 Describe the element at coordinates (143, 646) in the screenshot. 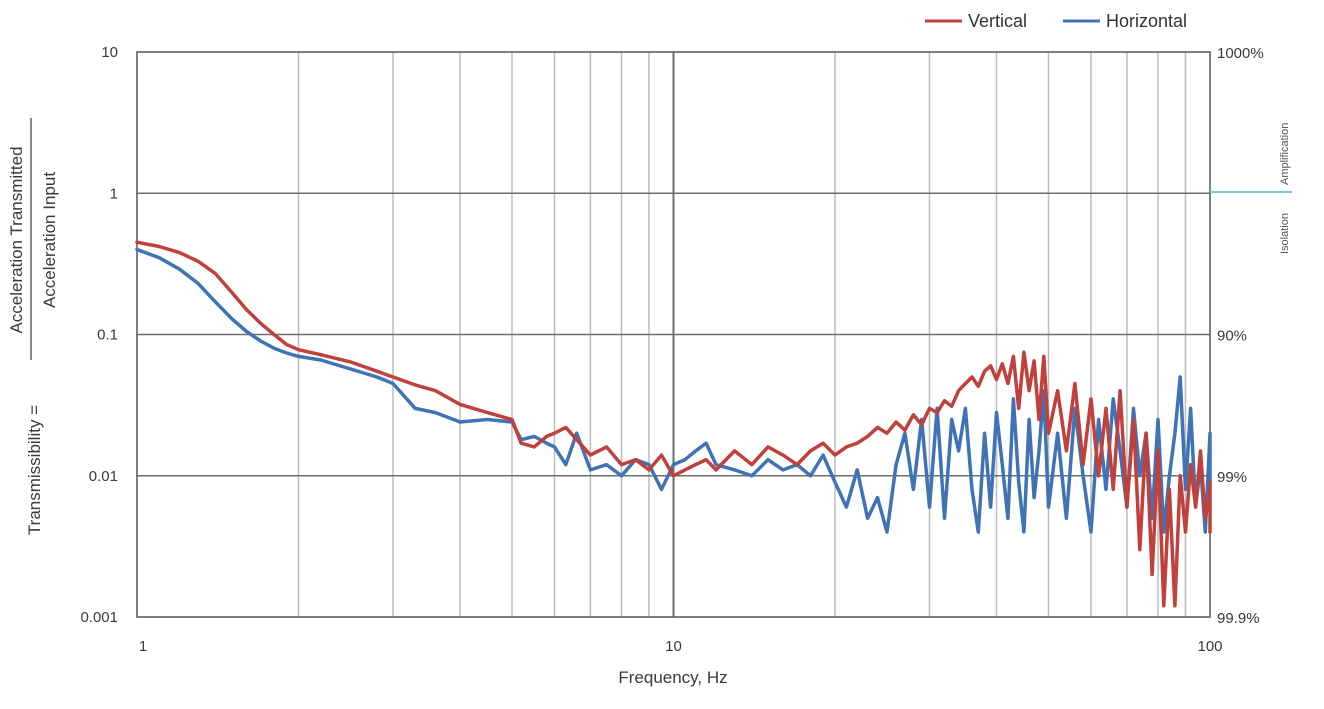

I see `x-tick-label: 1` at that location.